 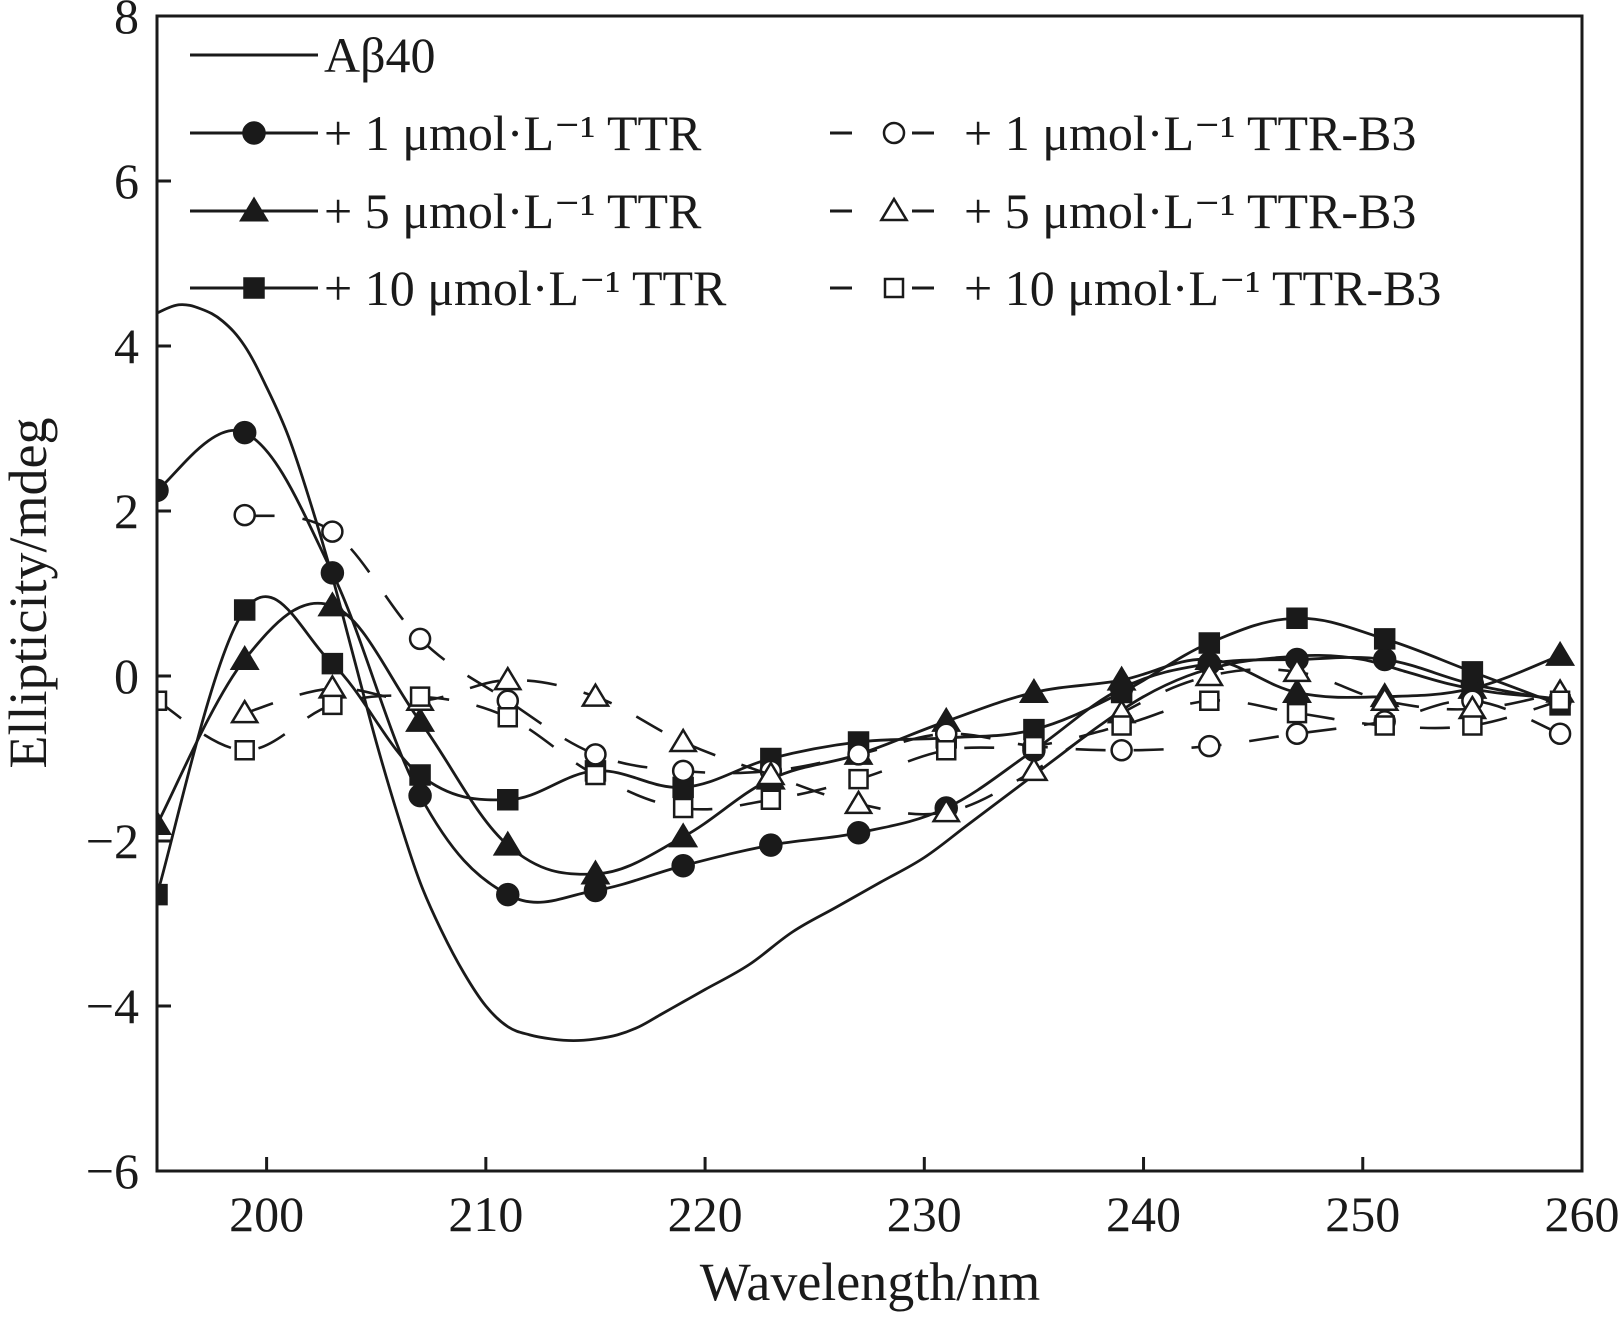 I want to click on legend-label: + 1 μmol·L⁻¹ TTR-B3, so click(x=1190, y=133).